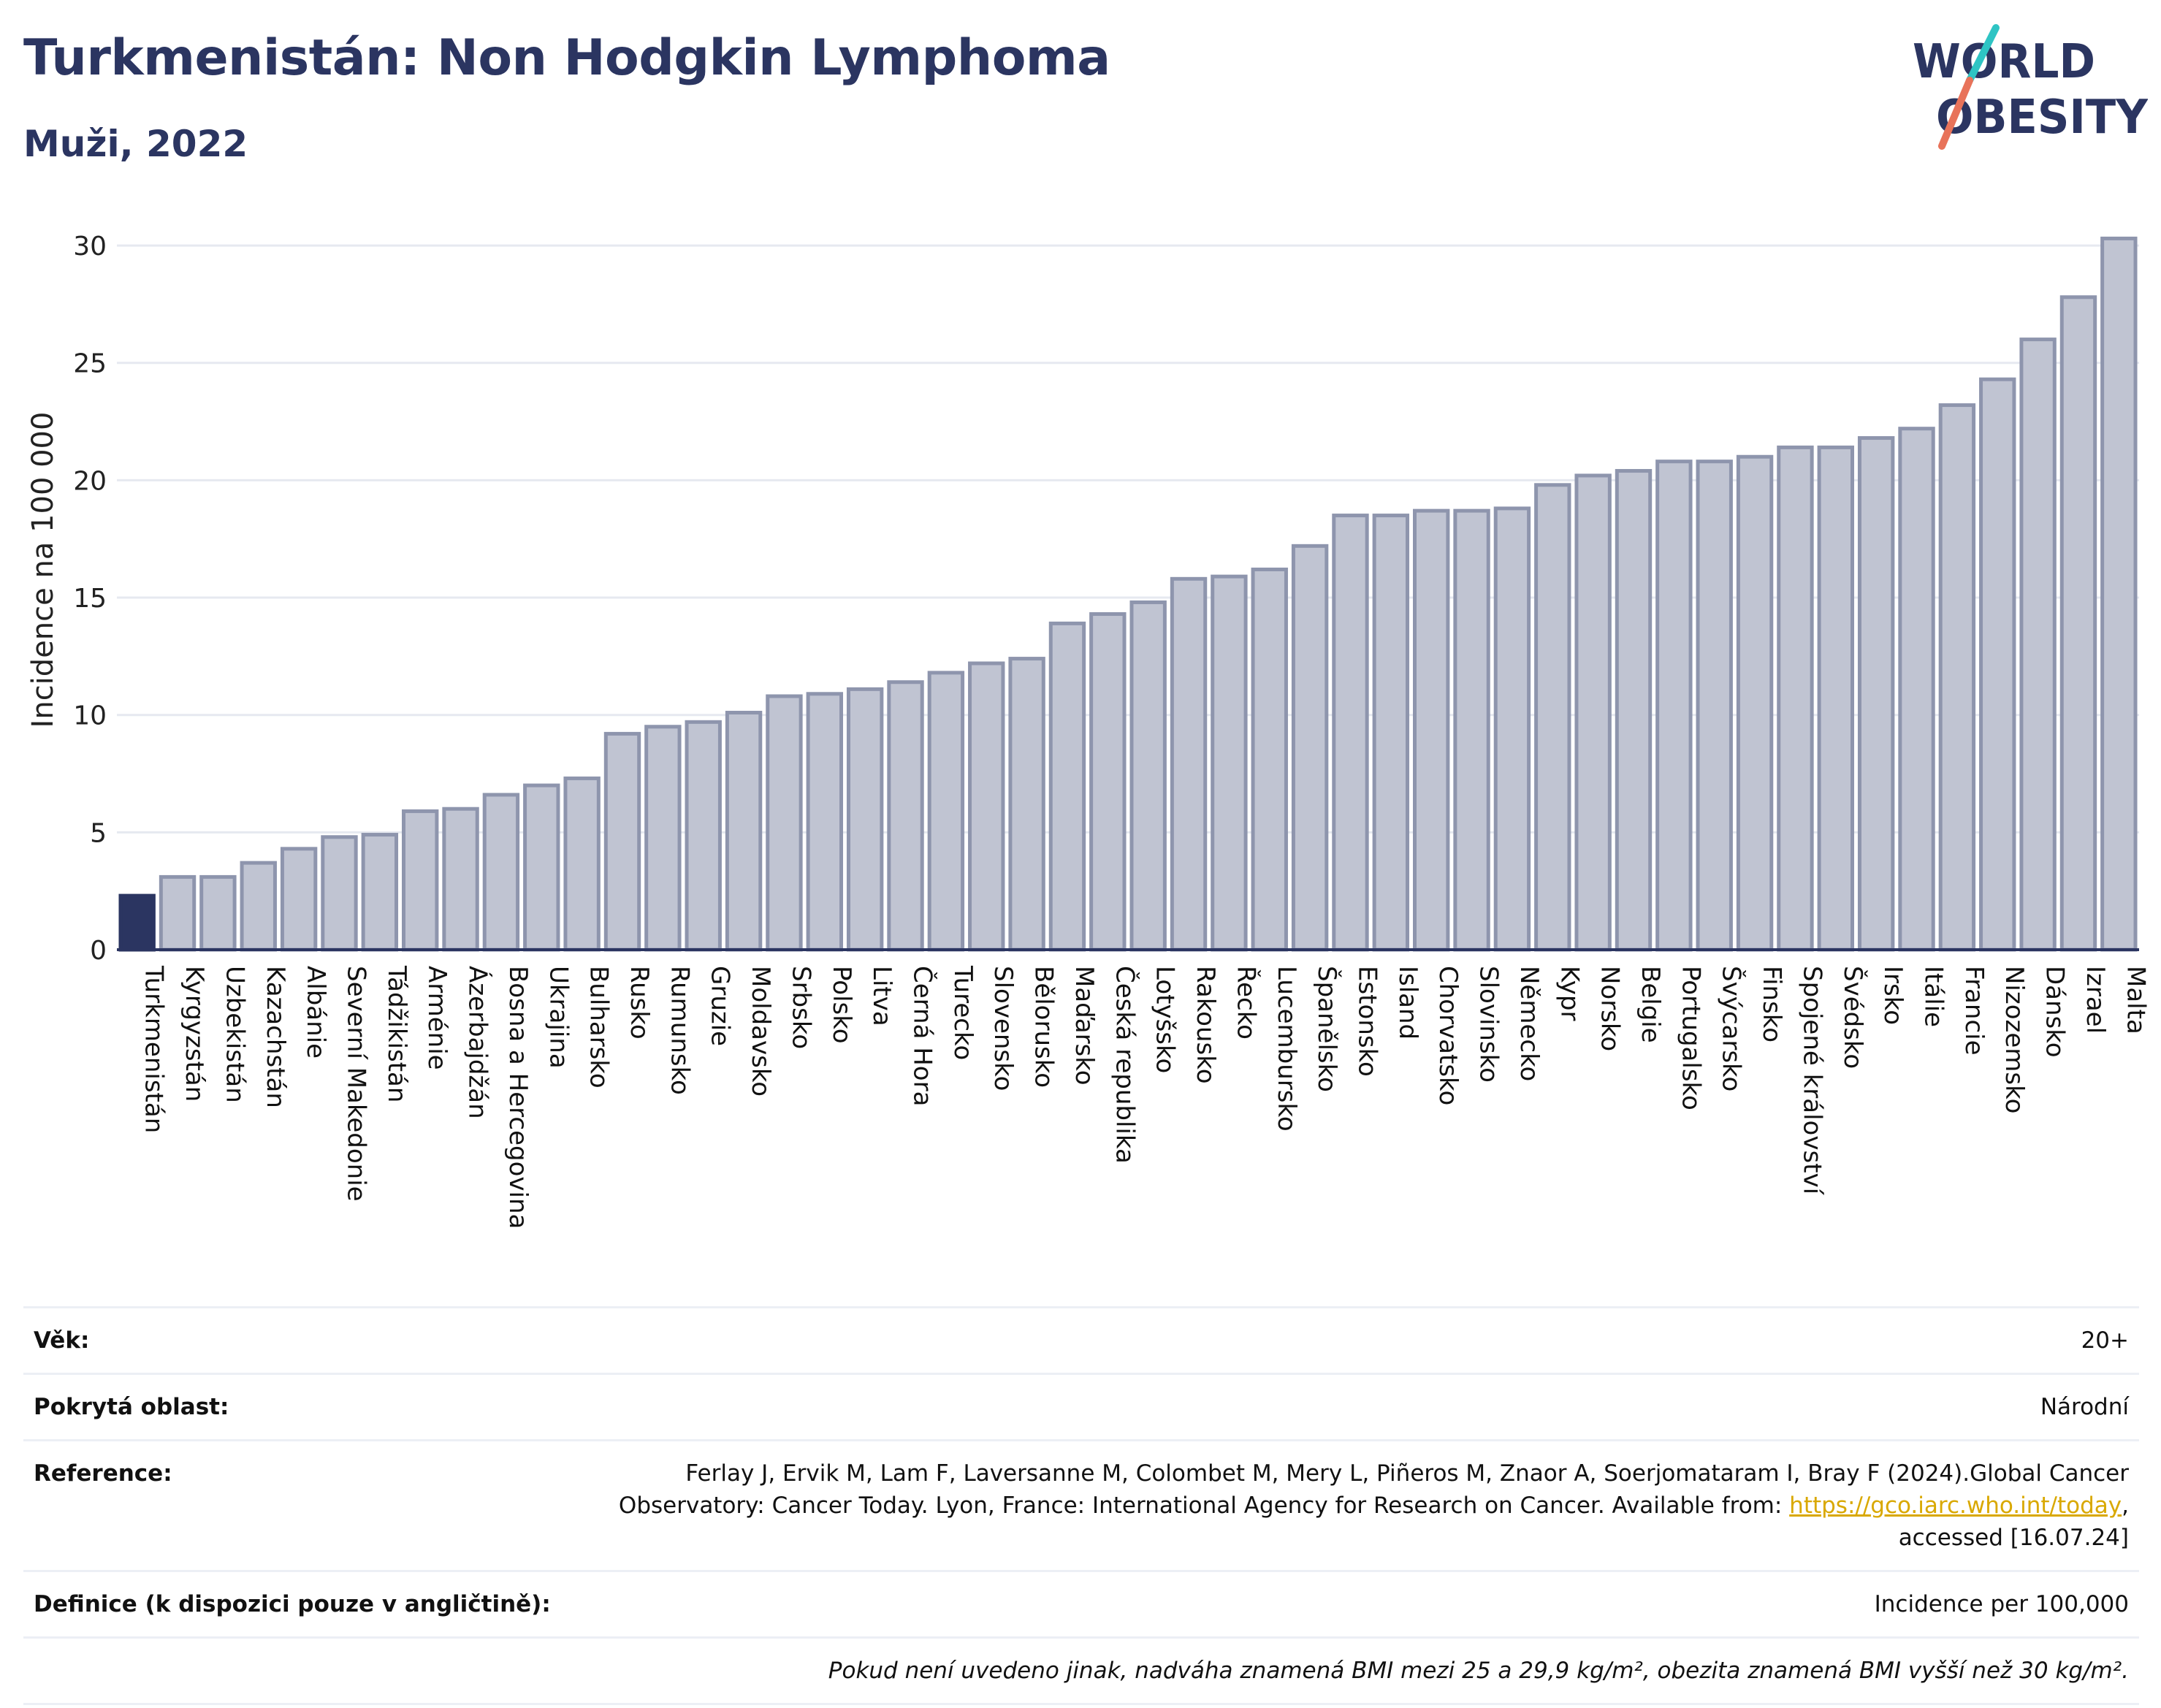 The image size is (2161, 1708). Describe the element at coordinates (558, 1017) in the screenshot. I see `x-tick-label: Ukrajina` at that location.